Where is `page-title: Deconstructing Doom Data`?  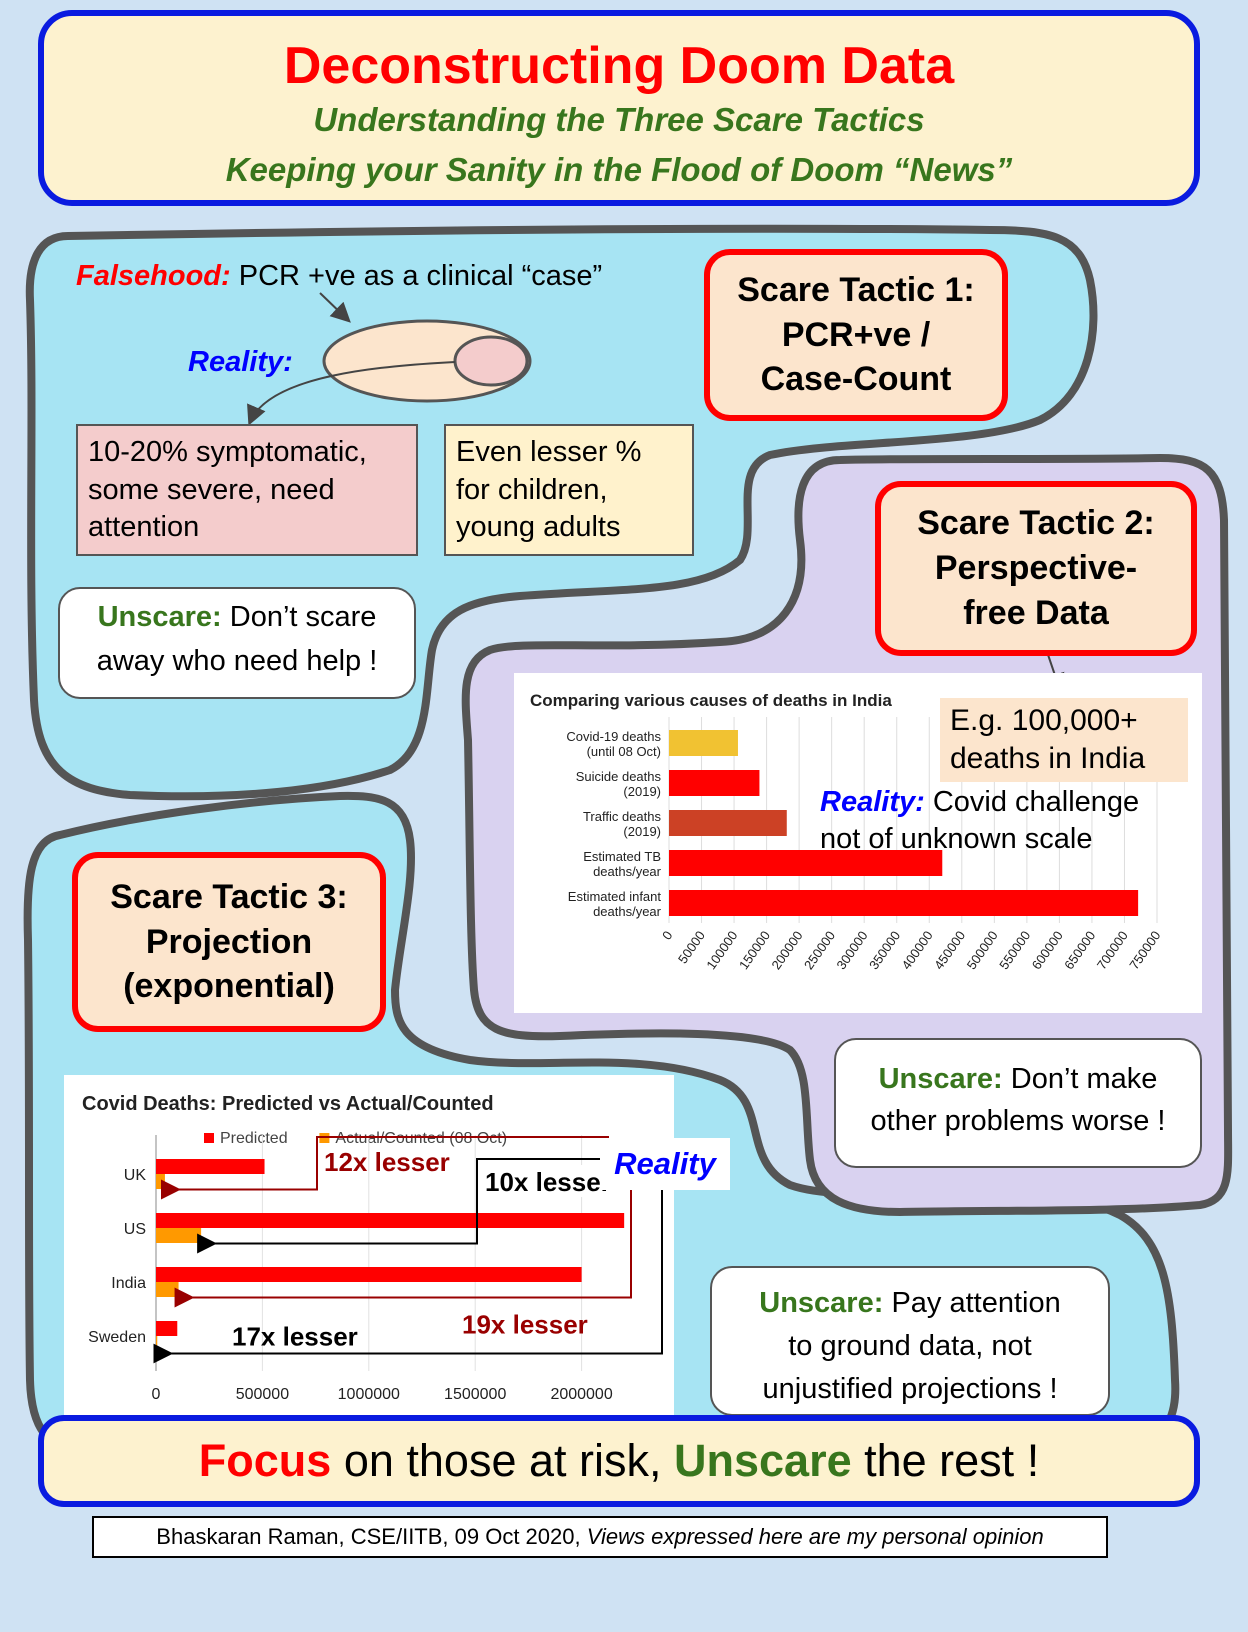
page-title: Deconstructing Doom Data is located at coordinates (619, 66).